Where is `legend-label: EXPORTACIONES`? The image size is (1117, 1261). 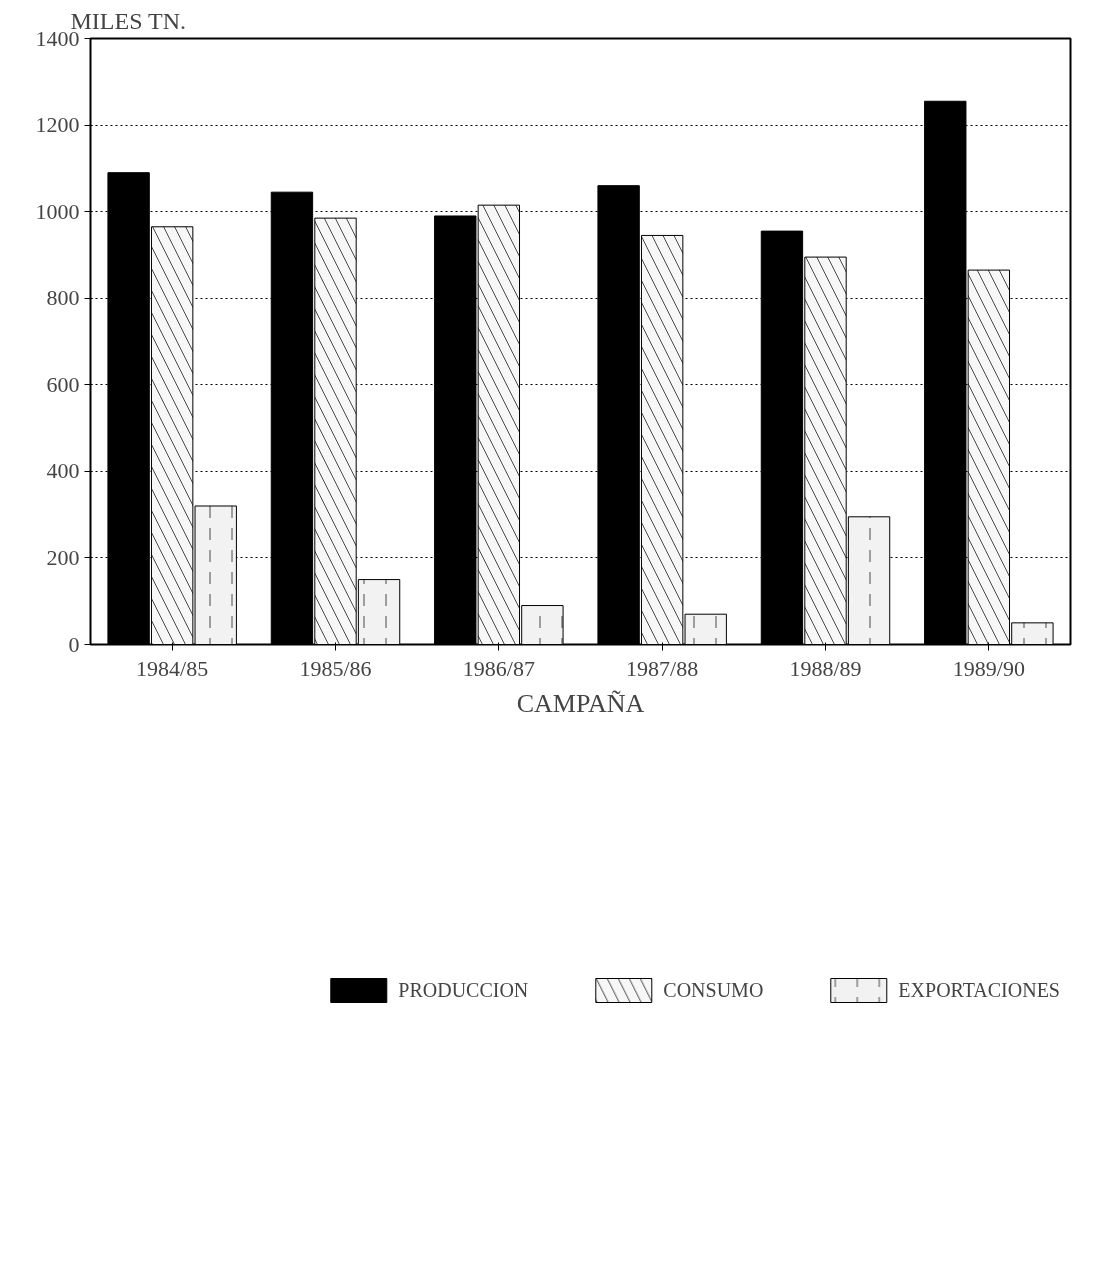 legend-label: EXPORTACIONES is located at coordinates (979, 990).